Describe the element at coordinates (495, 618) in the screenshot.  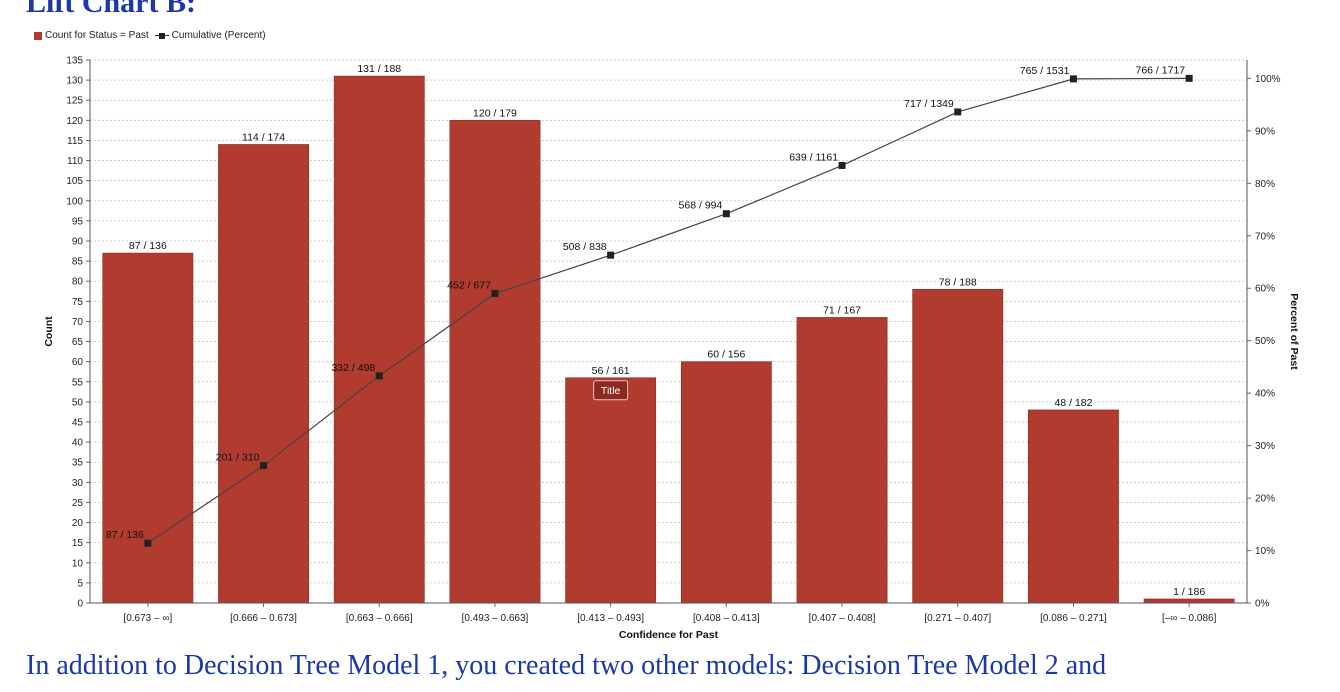
I see `x-tick-label: [0.493 – 0.663]` at that location.